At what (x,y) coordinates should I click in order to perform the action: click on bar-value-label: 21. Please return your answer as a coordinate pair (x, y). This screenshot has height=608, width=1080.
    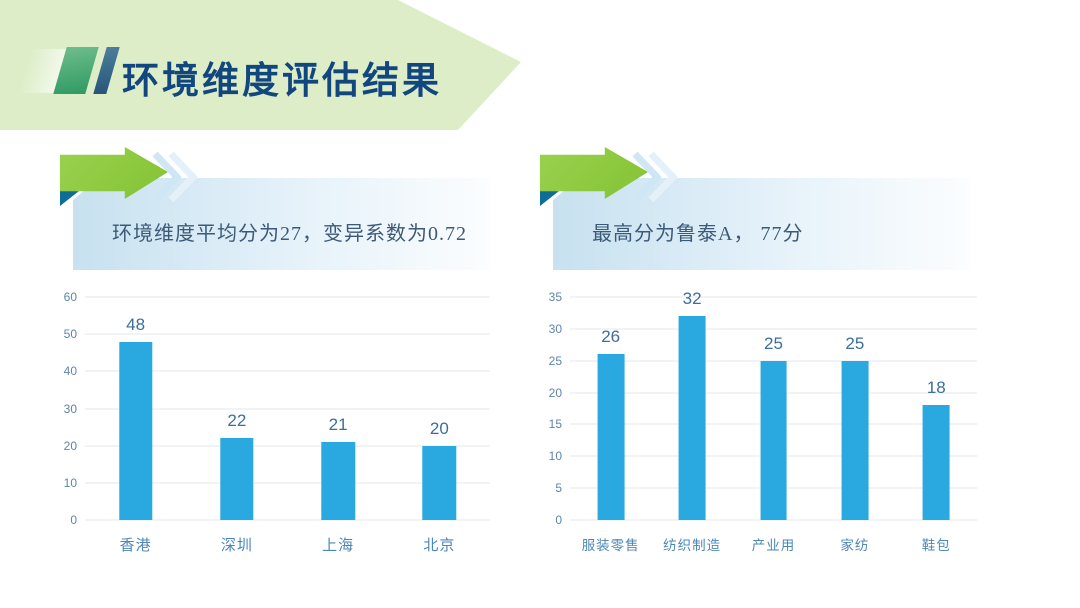
    Looking at the image, I should click on (338, 424).